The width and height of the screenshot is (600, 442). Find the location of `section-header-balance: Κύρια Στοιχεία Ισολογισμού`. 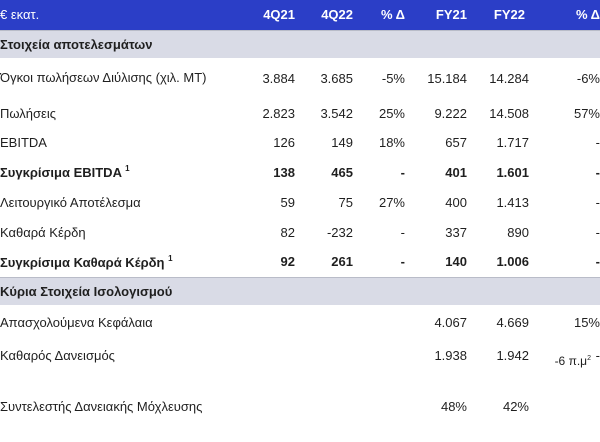

section-header-balance: Κύρια Στοιχεία Ισολογισμού is located at coordinates (300, 290).